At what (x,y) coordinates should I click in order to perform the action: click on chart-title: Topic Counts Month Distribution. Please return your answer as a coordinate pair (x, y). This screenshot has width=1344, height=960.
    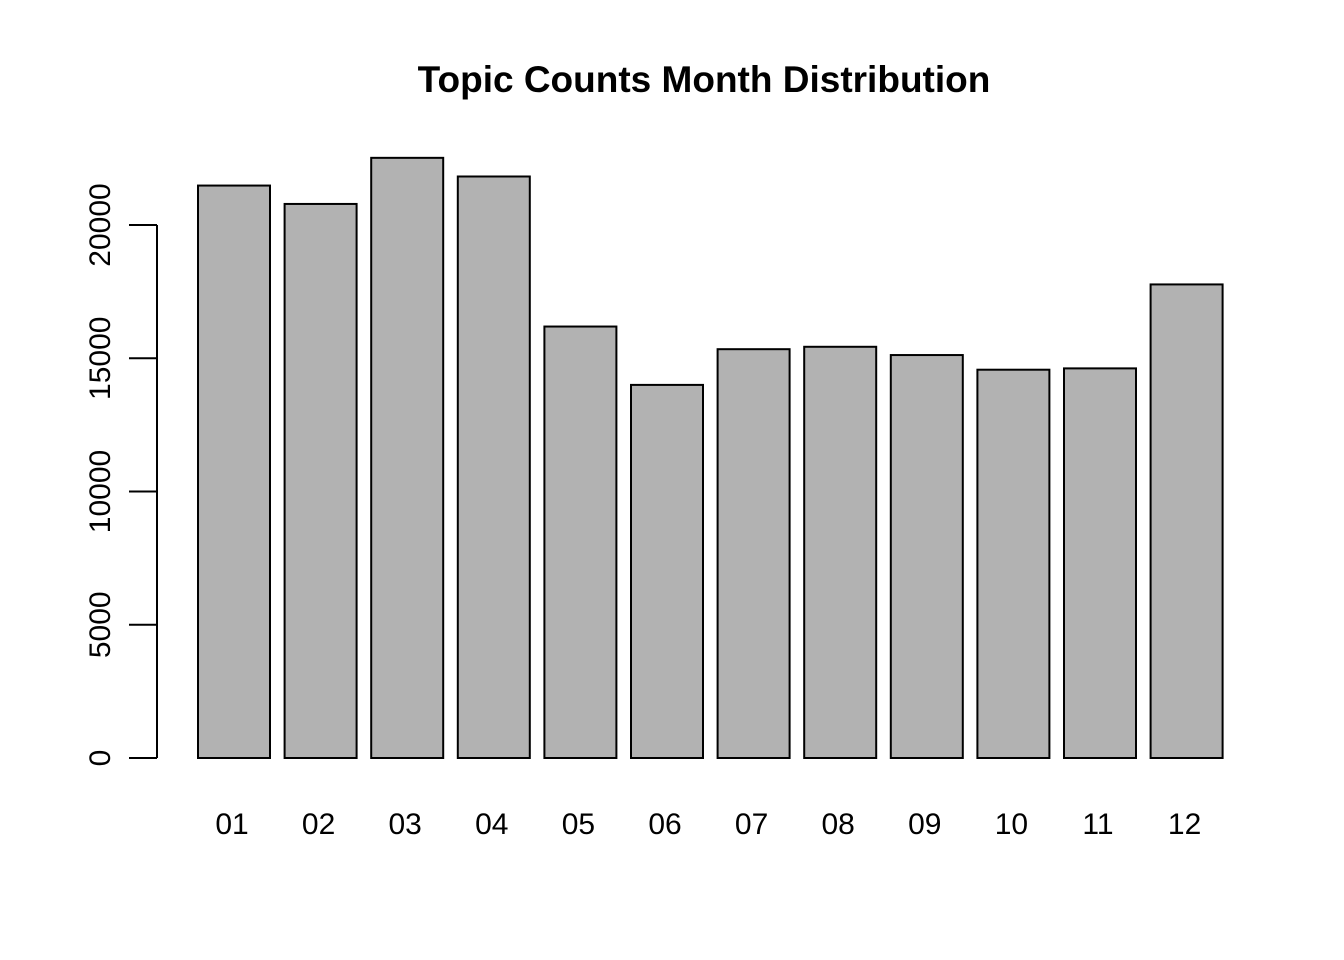
    Looking at the image, I should click on (704, 79).